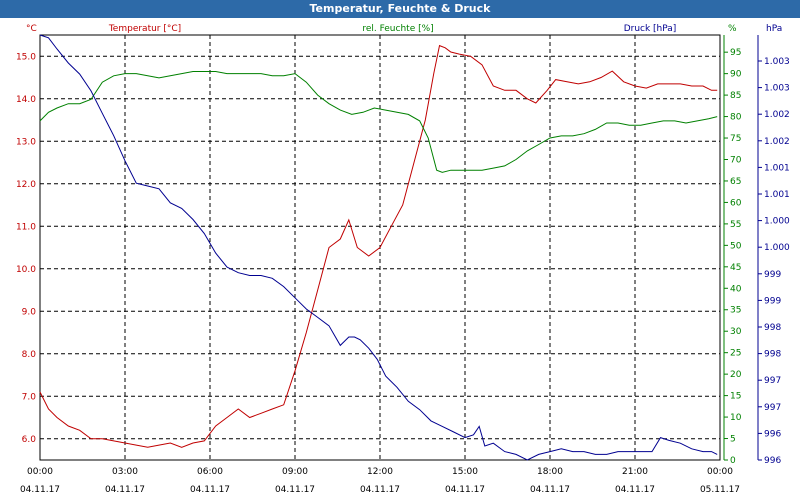 The image size is (800, 500). I want to click on temp-tick-label: 9.0, so click(29, 312).